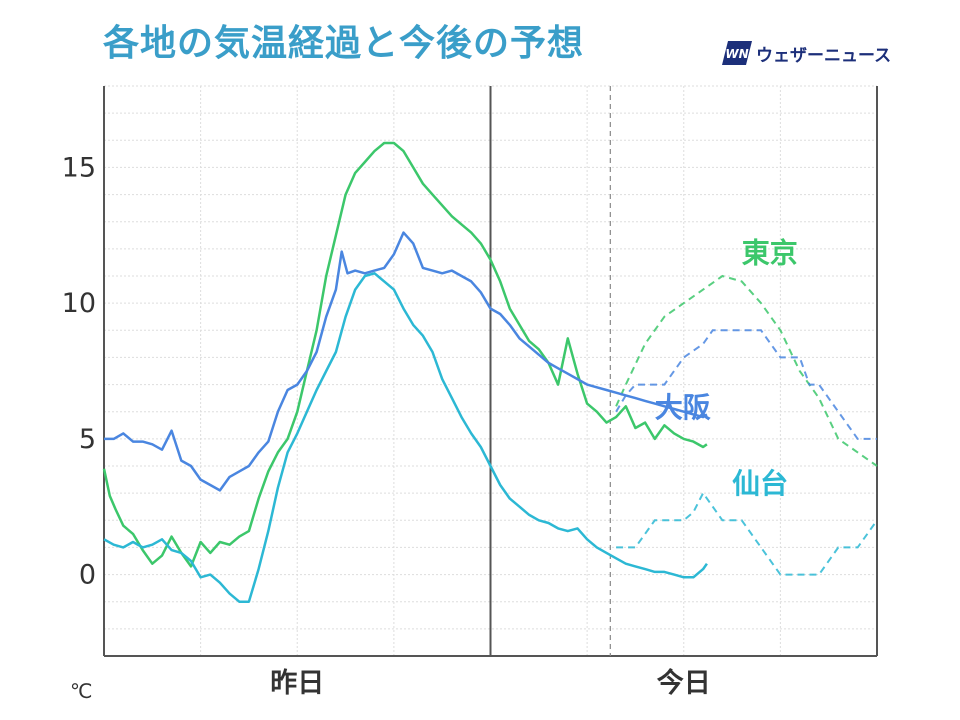 Image resolution: width=960 pixels, height=720 pixels. Describe the element at coordinates (87, 575) in the screenshot. I see `y-tick-label: 0` at that location.